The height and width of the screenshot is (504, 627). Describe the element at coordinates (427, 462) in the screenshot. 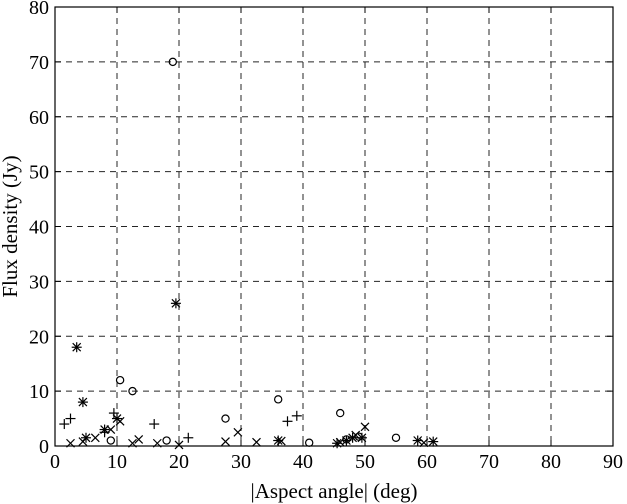

I see `x-tick-label: 60` at that location.